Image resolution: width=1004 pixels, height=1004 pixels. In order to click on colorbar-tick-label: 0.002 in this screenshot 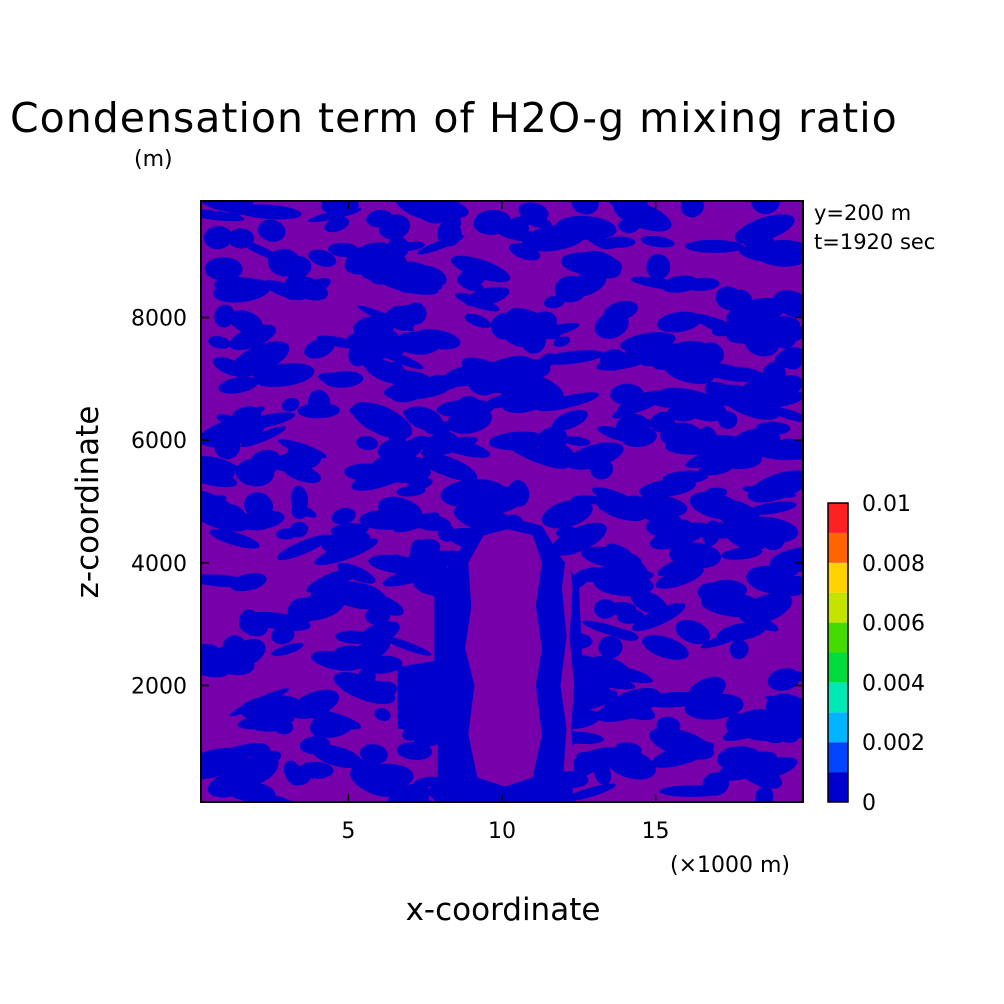, I will do `click(893, 743)`.